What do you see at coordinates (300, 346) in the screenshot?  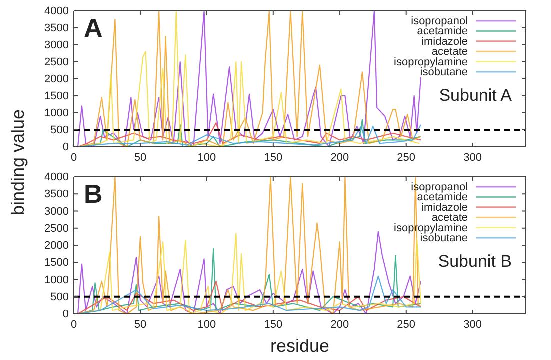 I see `x-axis-title: residue` at bounding box center [300, 346].